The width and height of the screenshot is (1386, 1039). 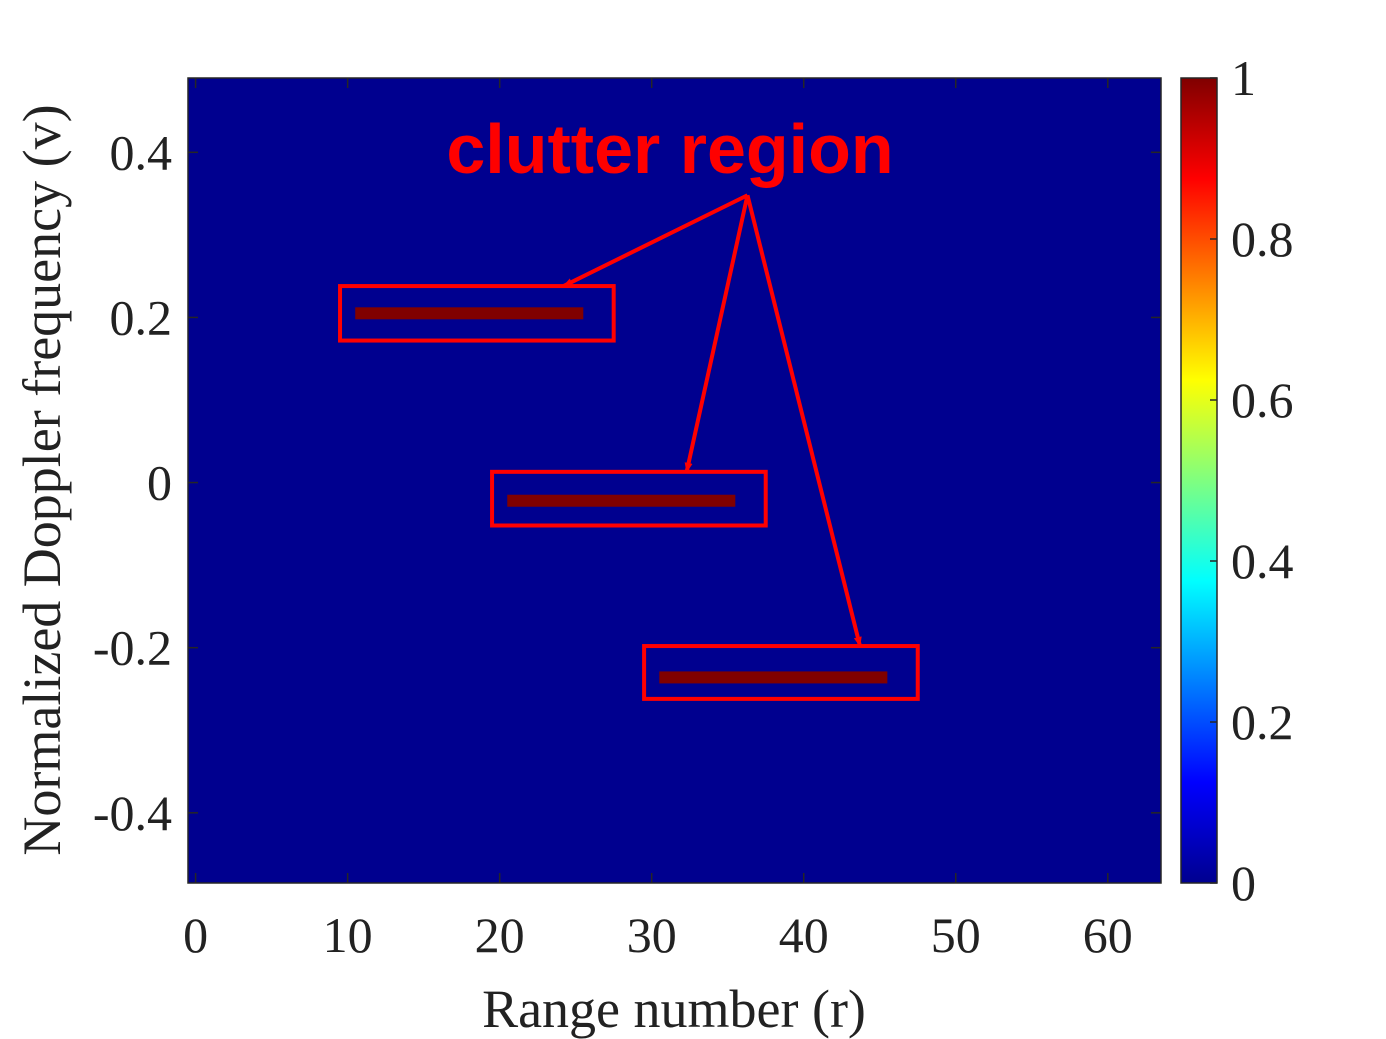 I want to click on colorbar-tick-label: 0.4, so click(x=1262, y=561).